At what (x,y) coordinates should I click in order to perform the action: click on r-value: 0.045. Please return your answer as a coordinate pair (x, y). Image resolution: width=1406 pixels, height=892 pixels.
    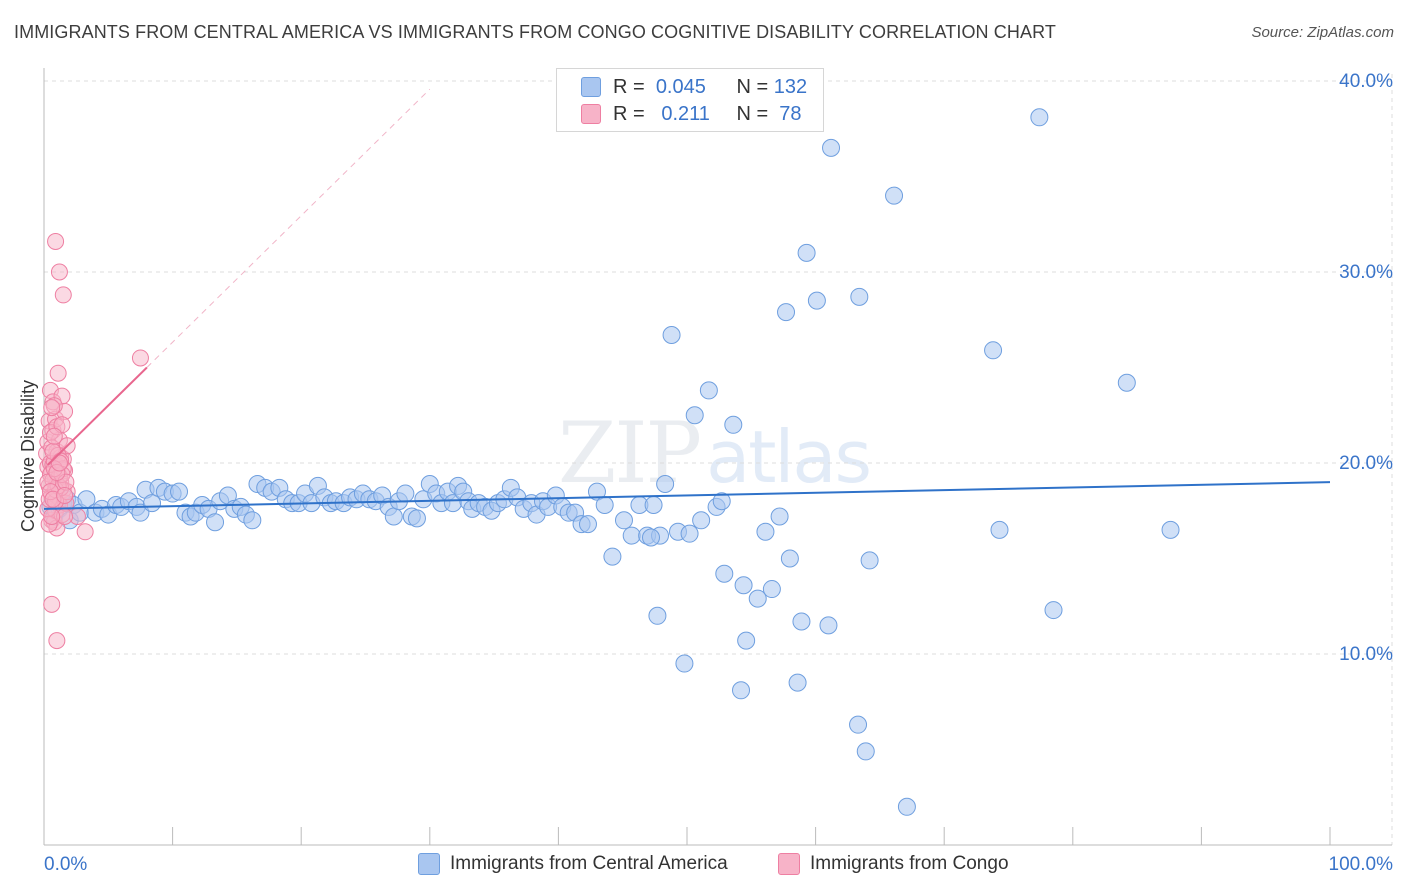
    Looking at the image, I should click on (680, 86).